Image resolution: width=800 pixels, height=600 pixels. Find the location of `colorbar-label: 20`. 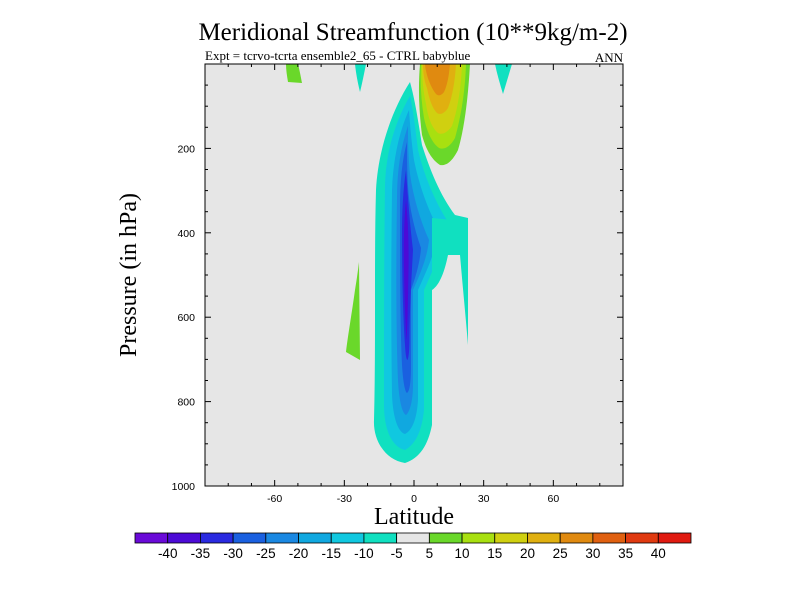

colorbar-label: 20 is located at coordinates (527, 553).